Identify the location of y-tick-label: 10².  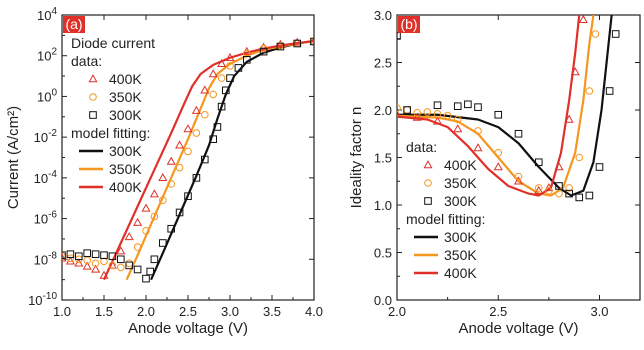
(47, 55).